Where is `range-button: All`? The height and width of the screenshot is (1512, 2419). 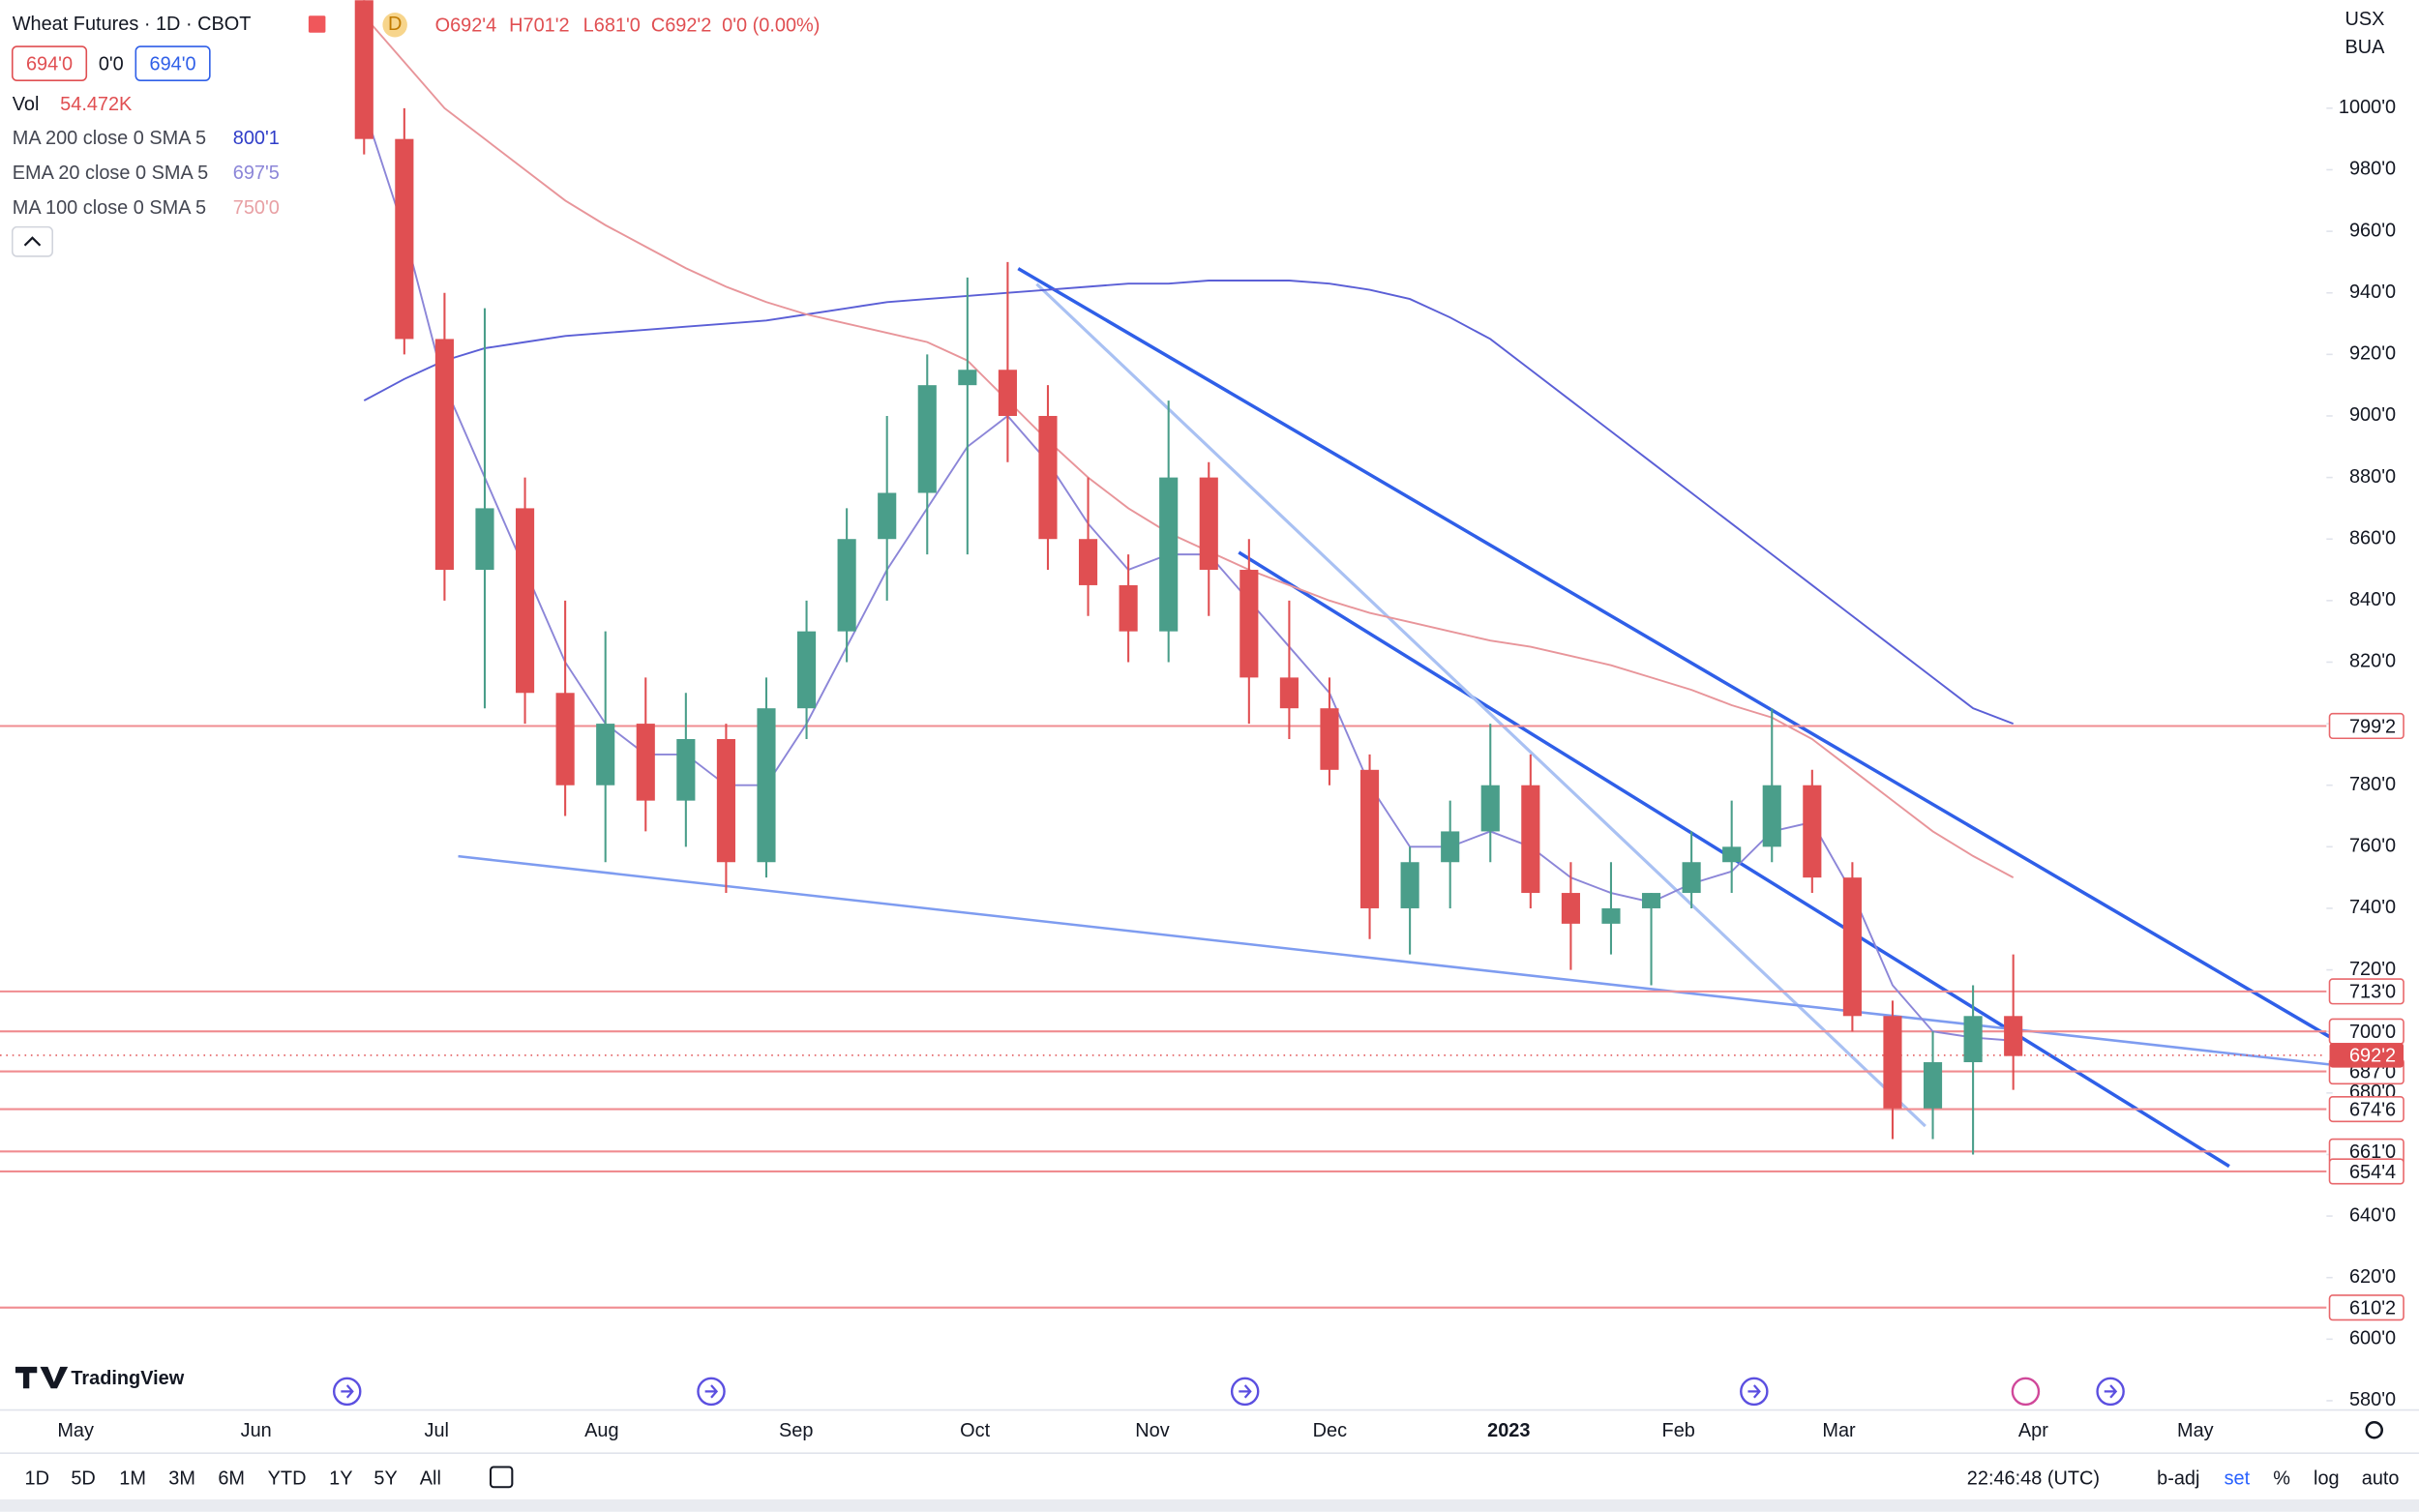
range-button: All is located at coordinates (431, 1479).